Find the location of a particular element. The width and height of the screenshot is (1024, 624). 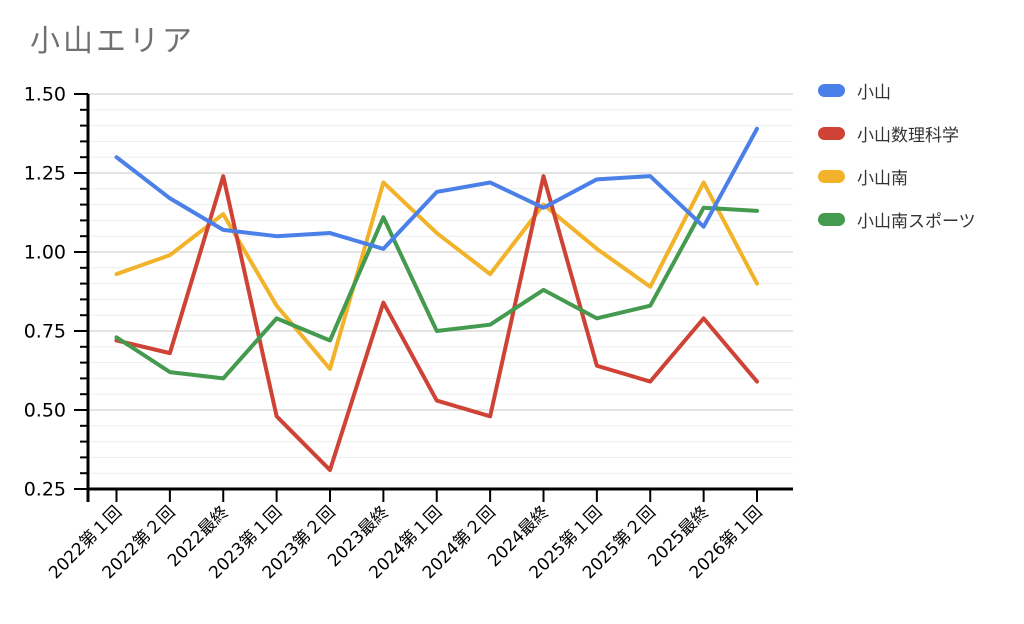

legend-label: 小山南スポーツ is located at coordinates (916, 222).